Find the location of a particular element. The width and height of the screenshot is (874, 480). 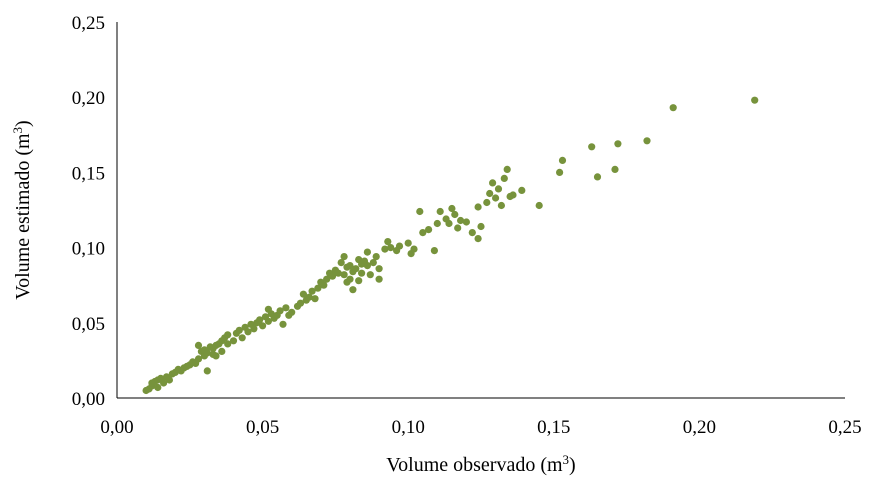

x-tick-label: 0,00 is located at coordinates (116, 427).